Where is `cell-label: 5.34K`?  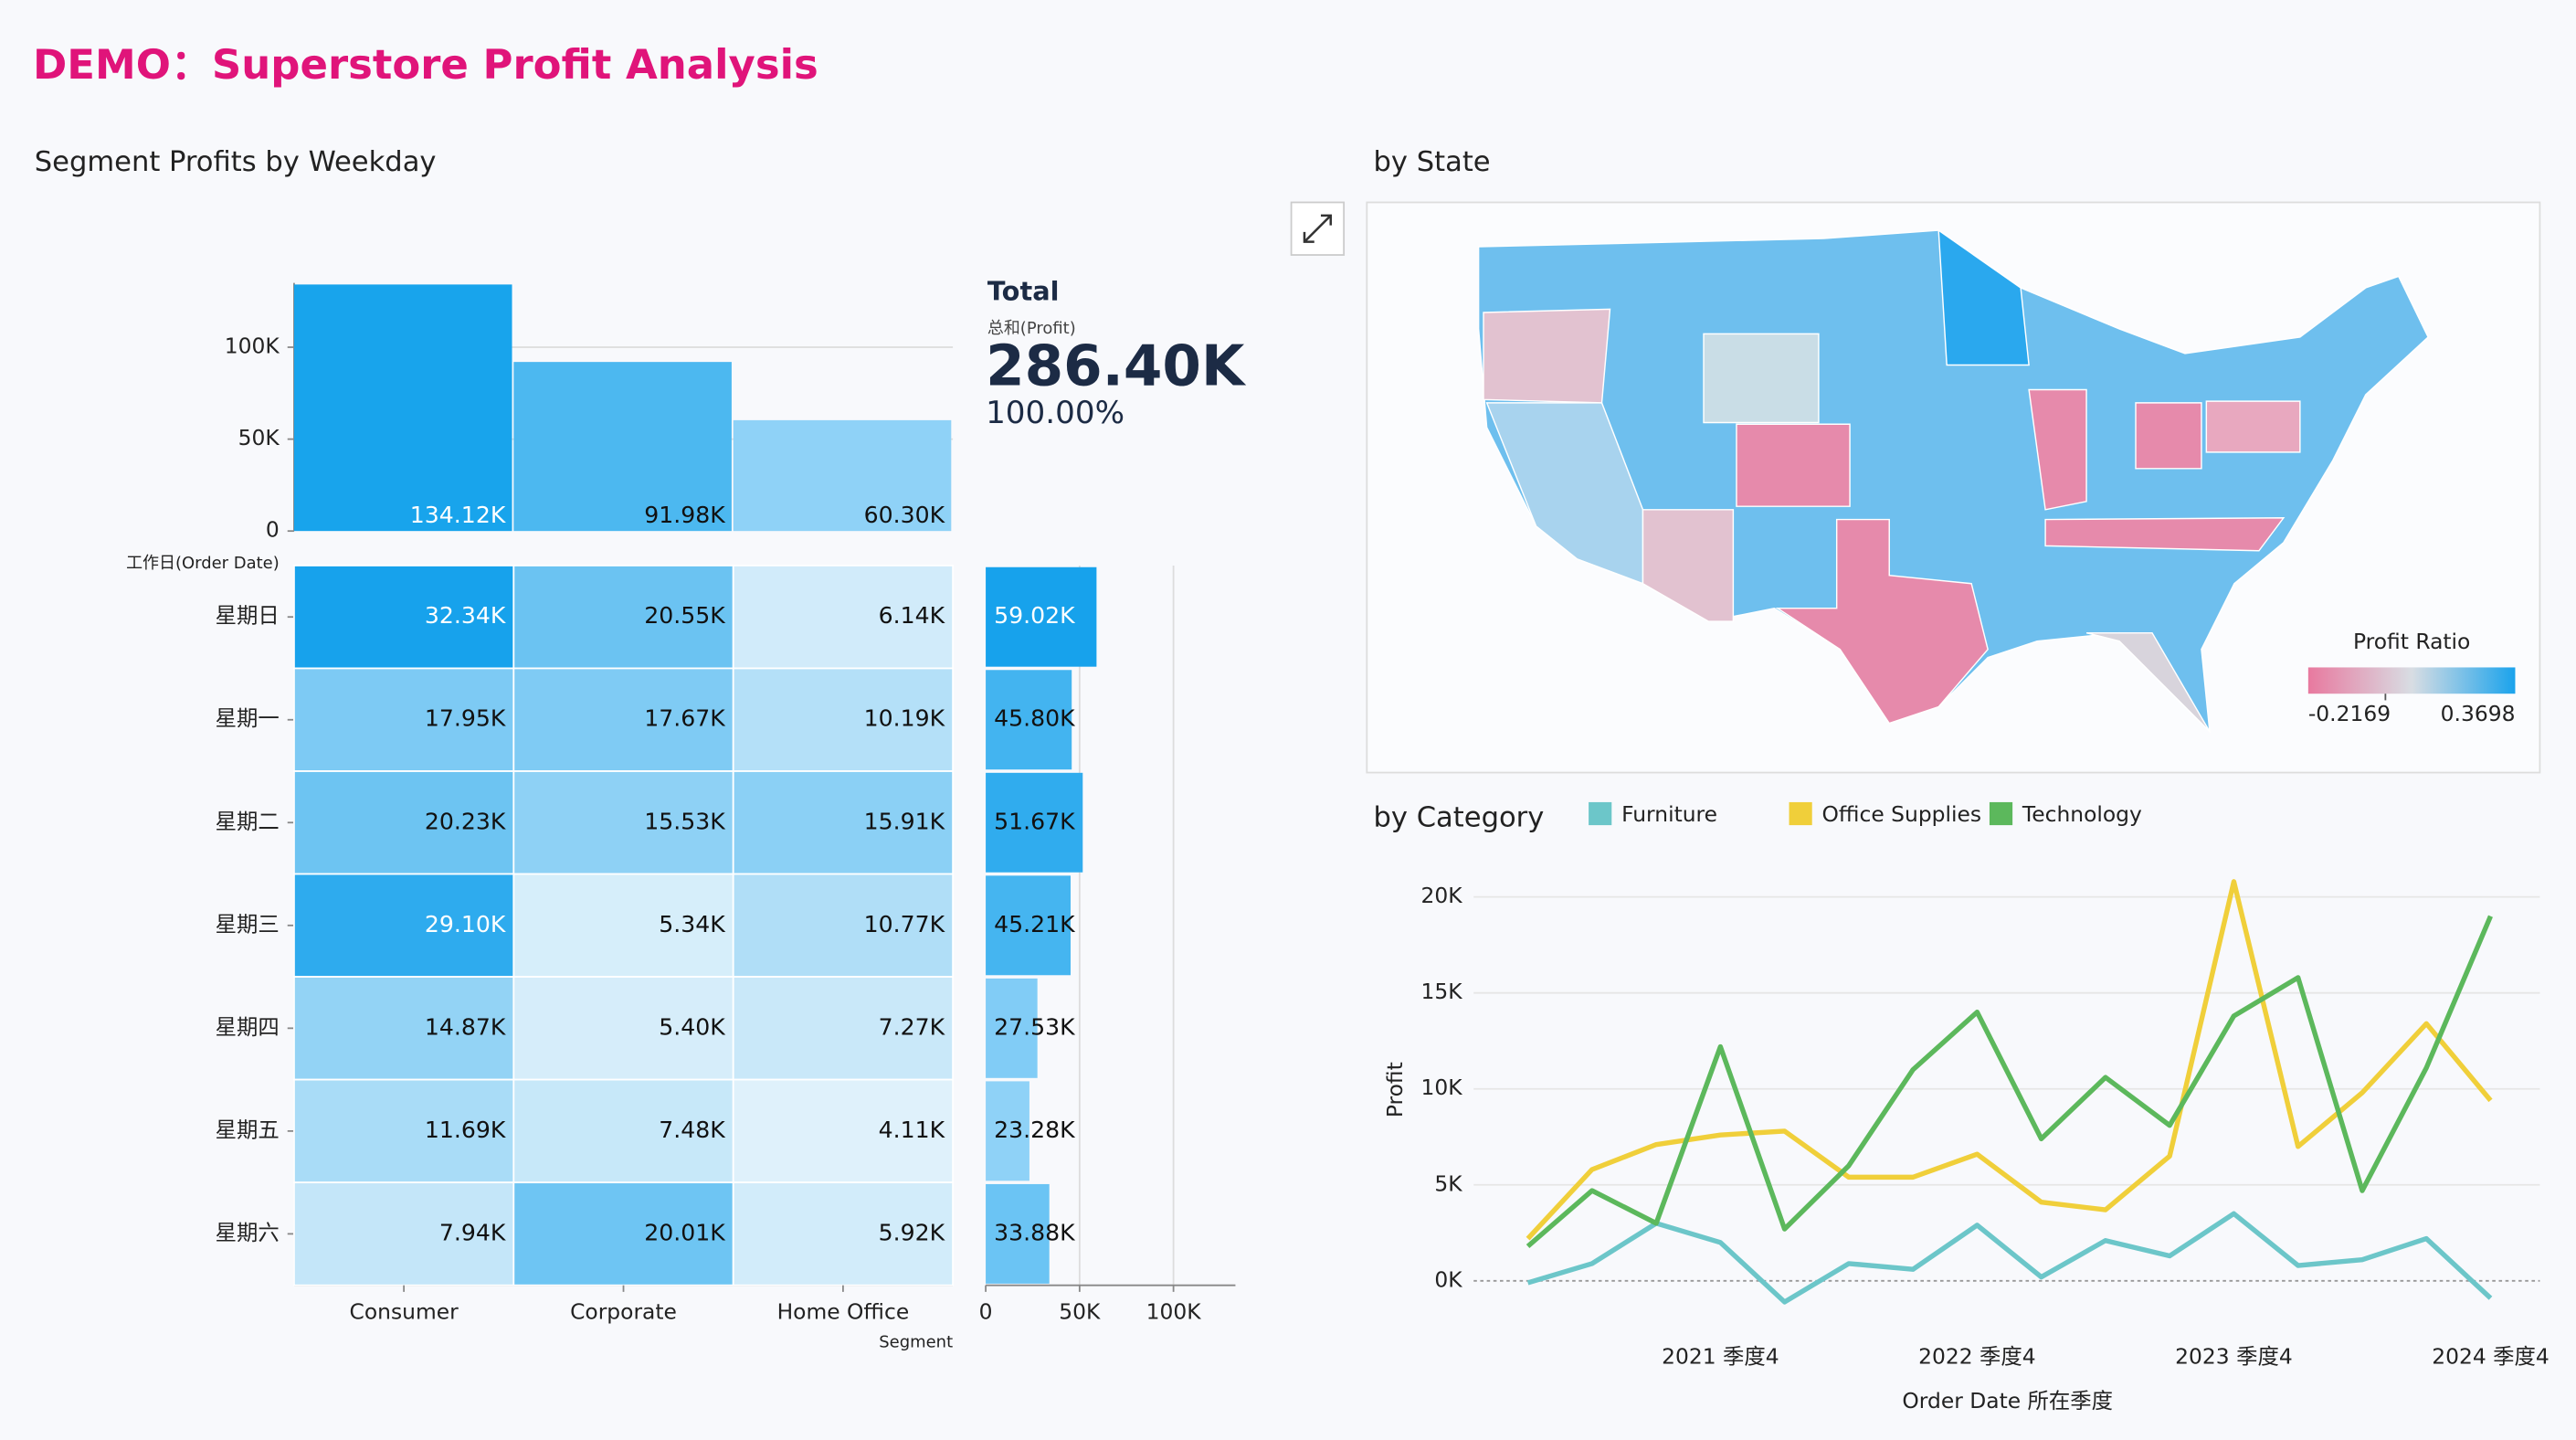 cell-label: 5.34K is located at coordinates (692, 924).